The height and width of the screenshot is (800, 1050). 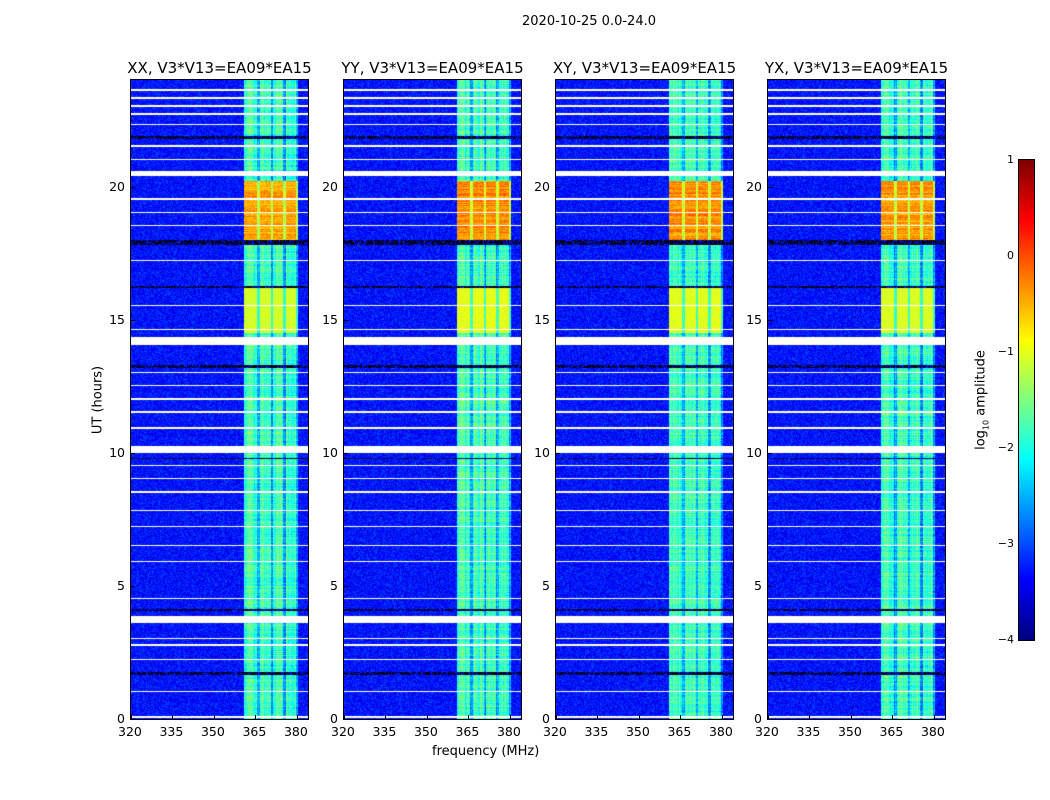 What do you see at coordinates (219, 68) in the screenshot?
I see `panel-title: XX, V3*V13=EA09*EA15` at bounding box center [219, 68].